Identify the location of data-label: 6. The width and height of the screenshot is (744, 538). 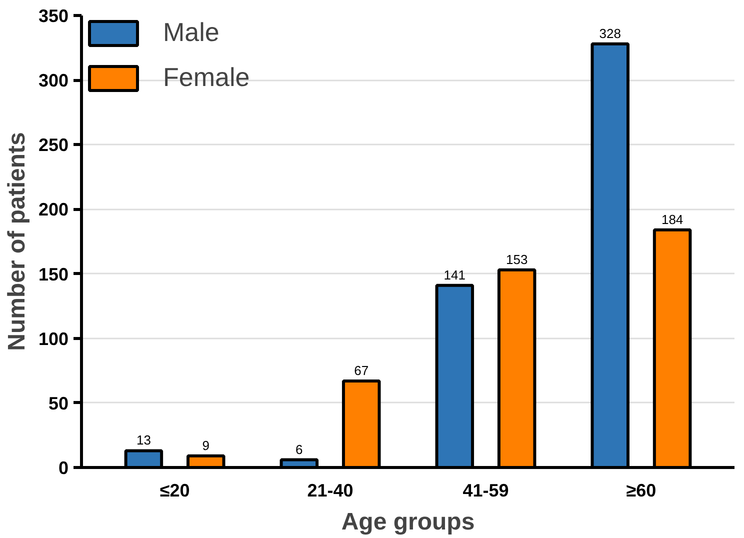
(299, 449).